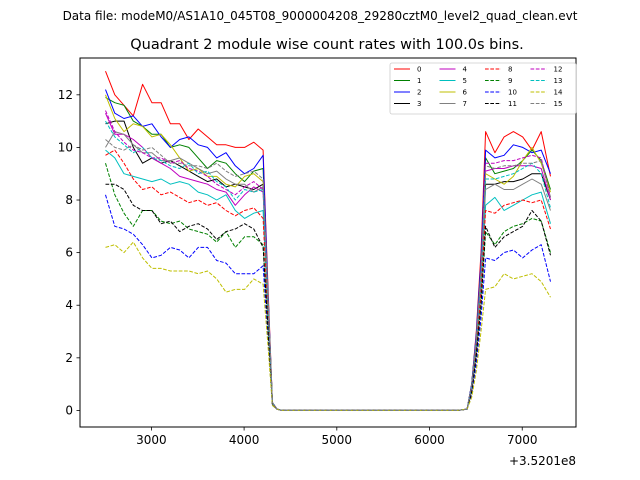 Image resolution: width=640 pixels, height=480 pixels. What do you see at coordinates (465, 93) in the screenshot?
I see `legend-label-6: 6` at bounding box center [465, 93].